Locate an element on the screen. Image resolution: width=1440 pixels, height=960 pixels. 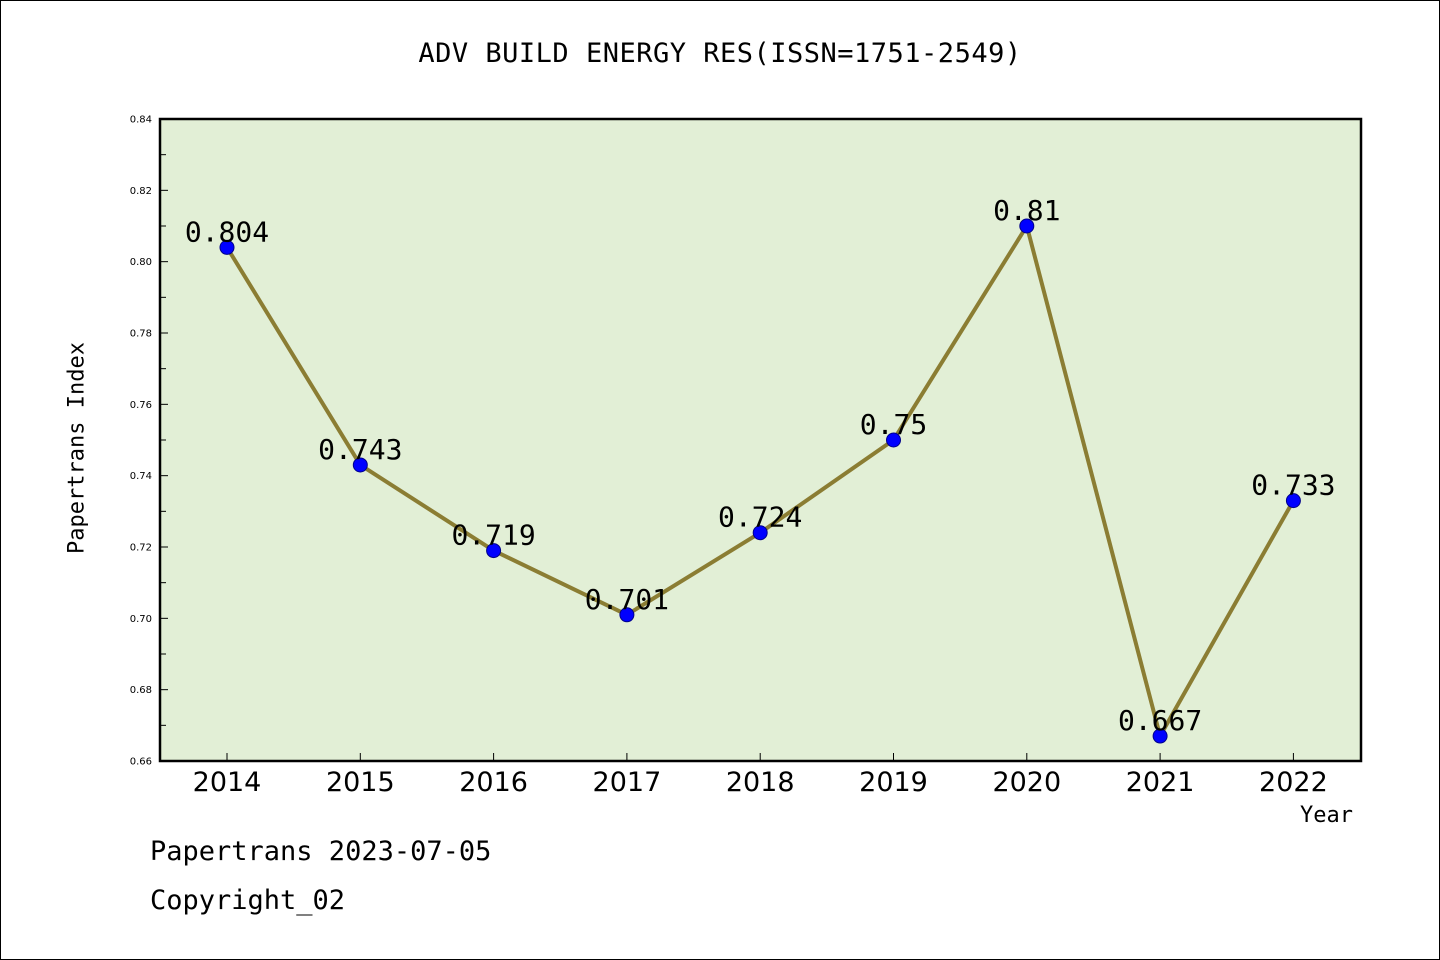
y-tick-label: 0.72 is located at coordinates (141, 548).